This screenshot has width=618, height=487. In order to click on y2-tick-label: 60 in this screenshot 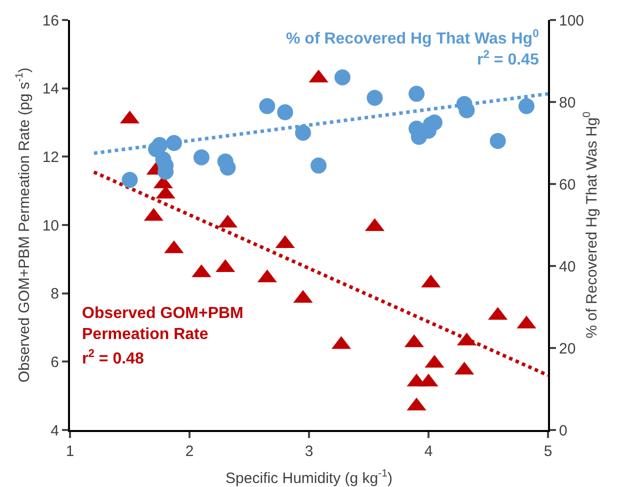, I will do `click(567, 185)`.